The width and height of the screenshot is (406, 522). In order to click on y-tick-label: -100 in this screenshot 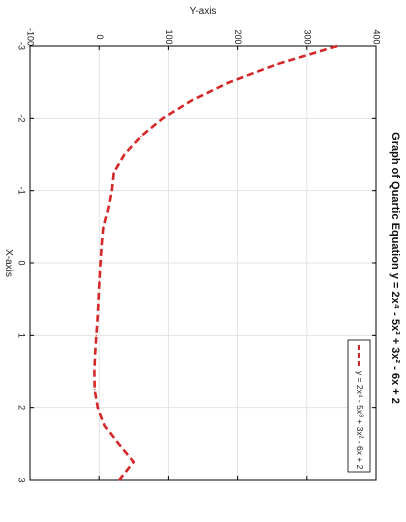, I will do `click(31, 37)`.